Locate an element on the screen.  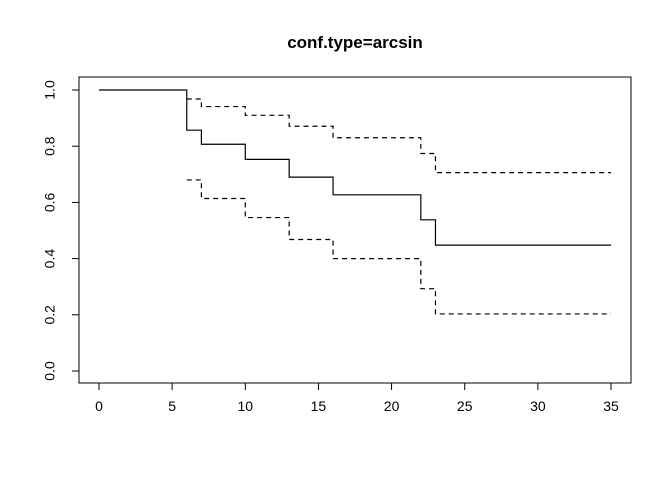
x-tick-label: 35 is located at coordinates (611, 406).